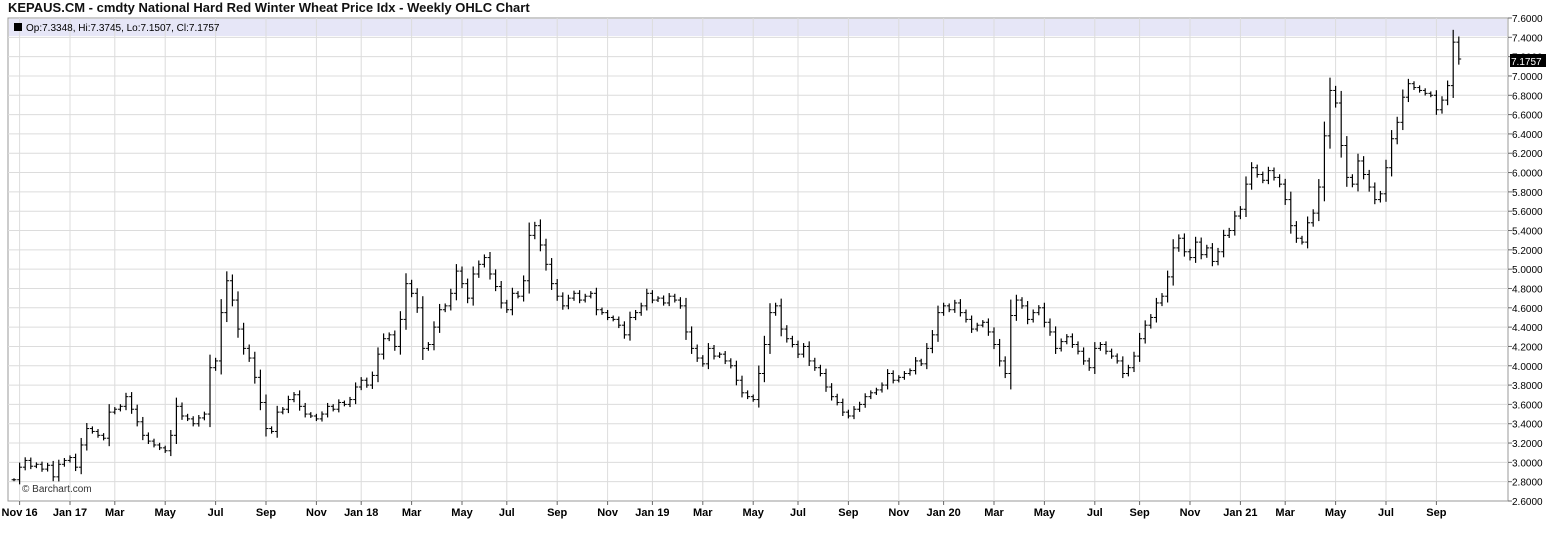 Image resolution: width=1553 pixels, height=542 pixels. I want to click on x-tick-label: Sep, so click(1436, 513).